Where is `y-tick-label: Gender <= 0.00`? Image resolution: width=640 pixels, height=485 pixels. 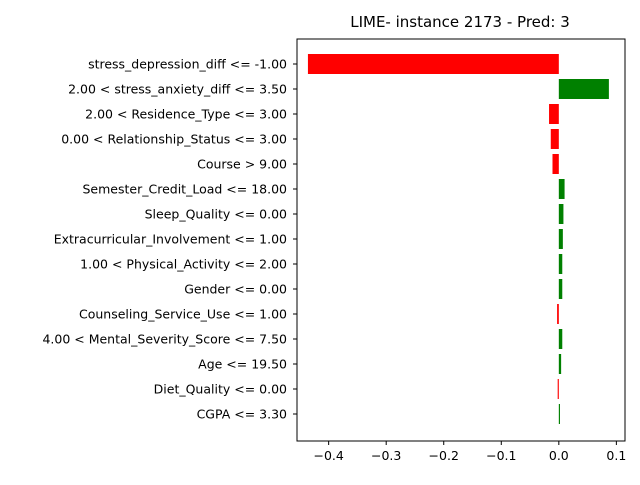 y-tick-label: Gender <= 0.00 is located at coordinates (235, 289).